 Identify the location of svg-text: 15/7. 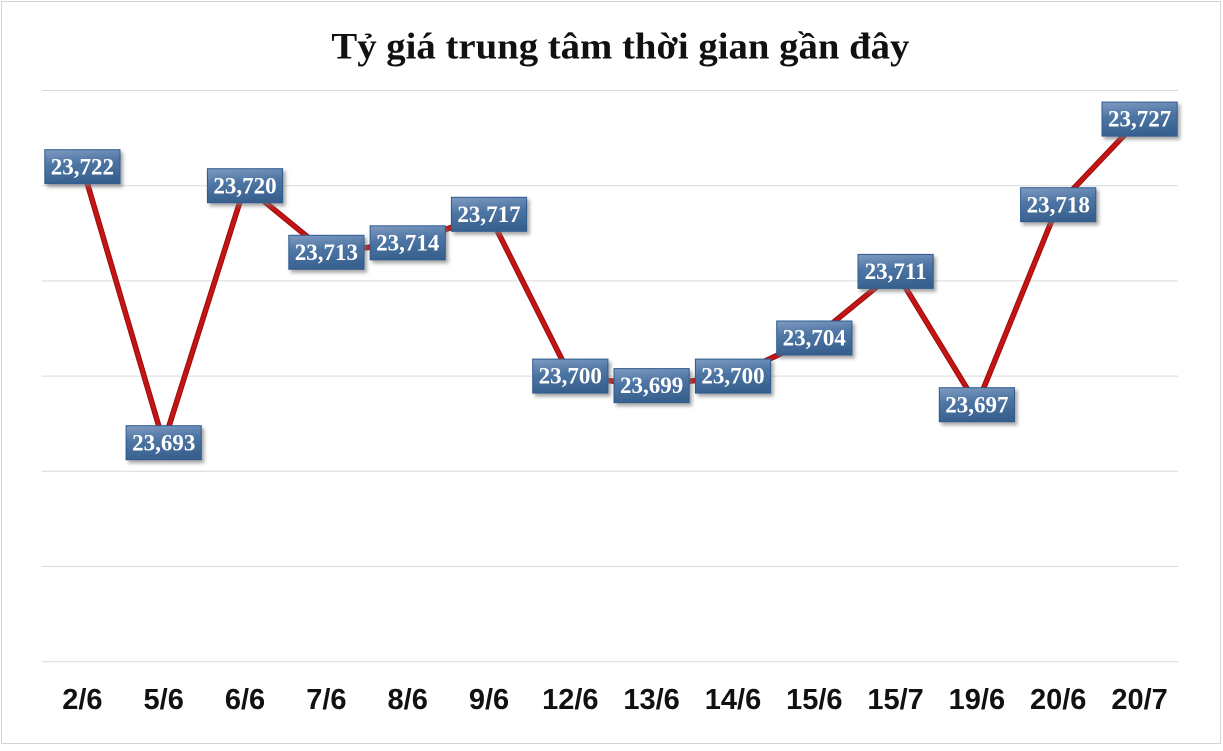
(895, 700).